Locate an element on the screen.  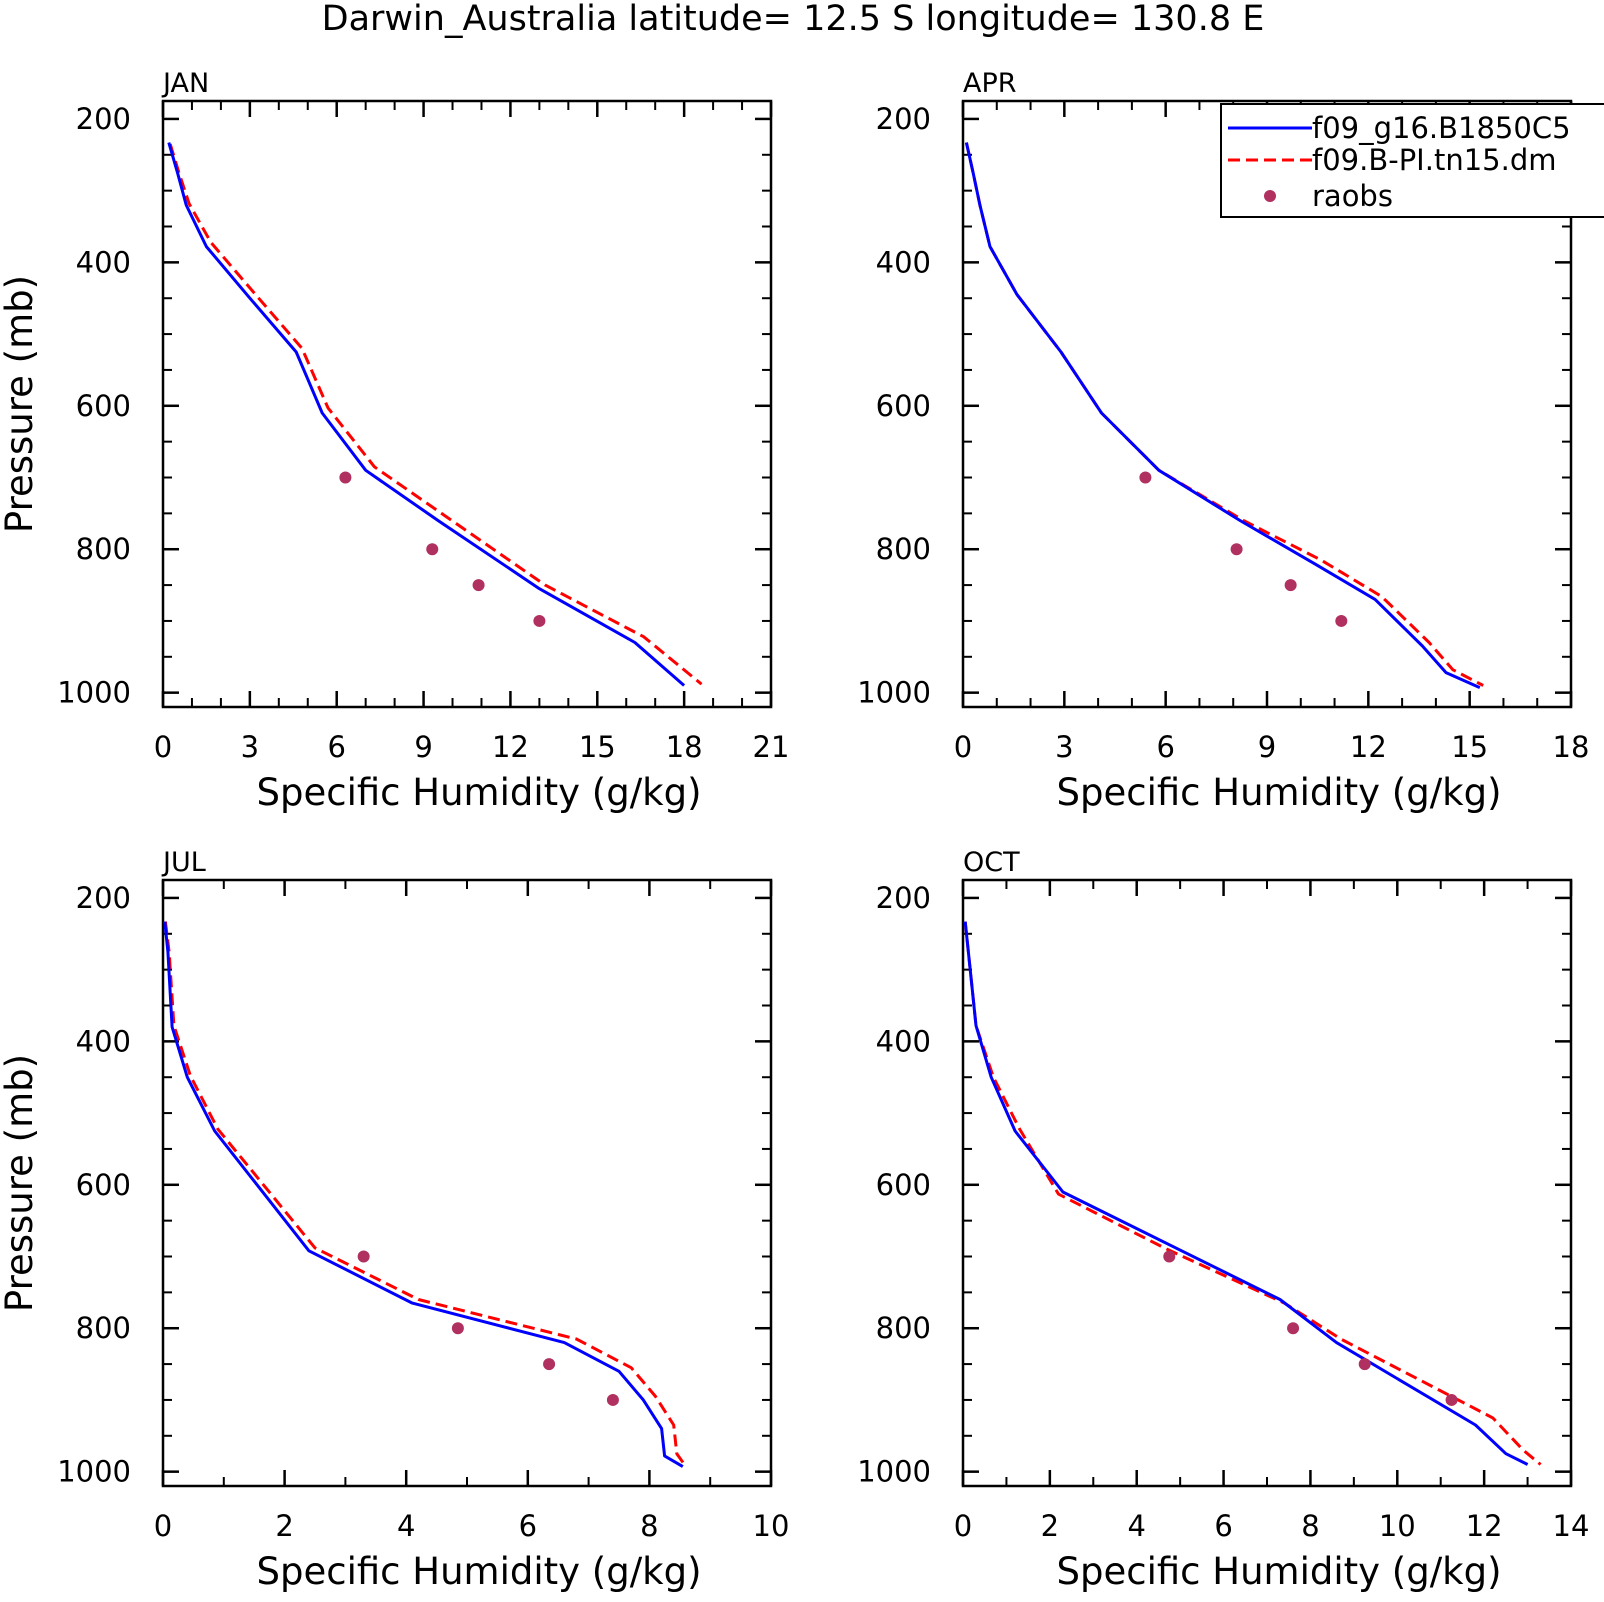
legend-entry: raobs is located at coordinates (1328, 196).